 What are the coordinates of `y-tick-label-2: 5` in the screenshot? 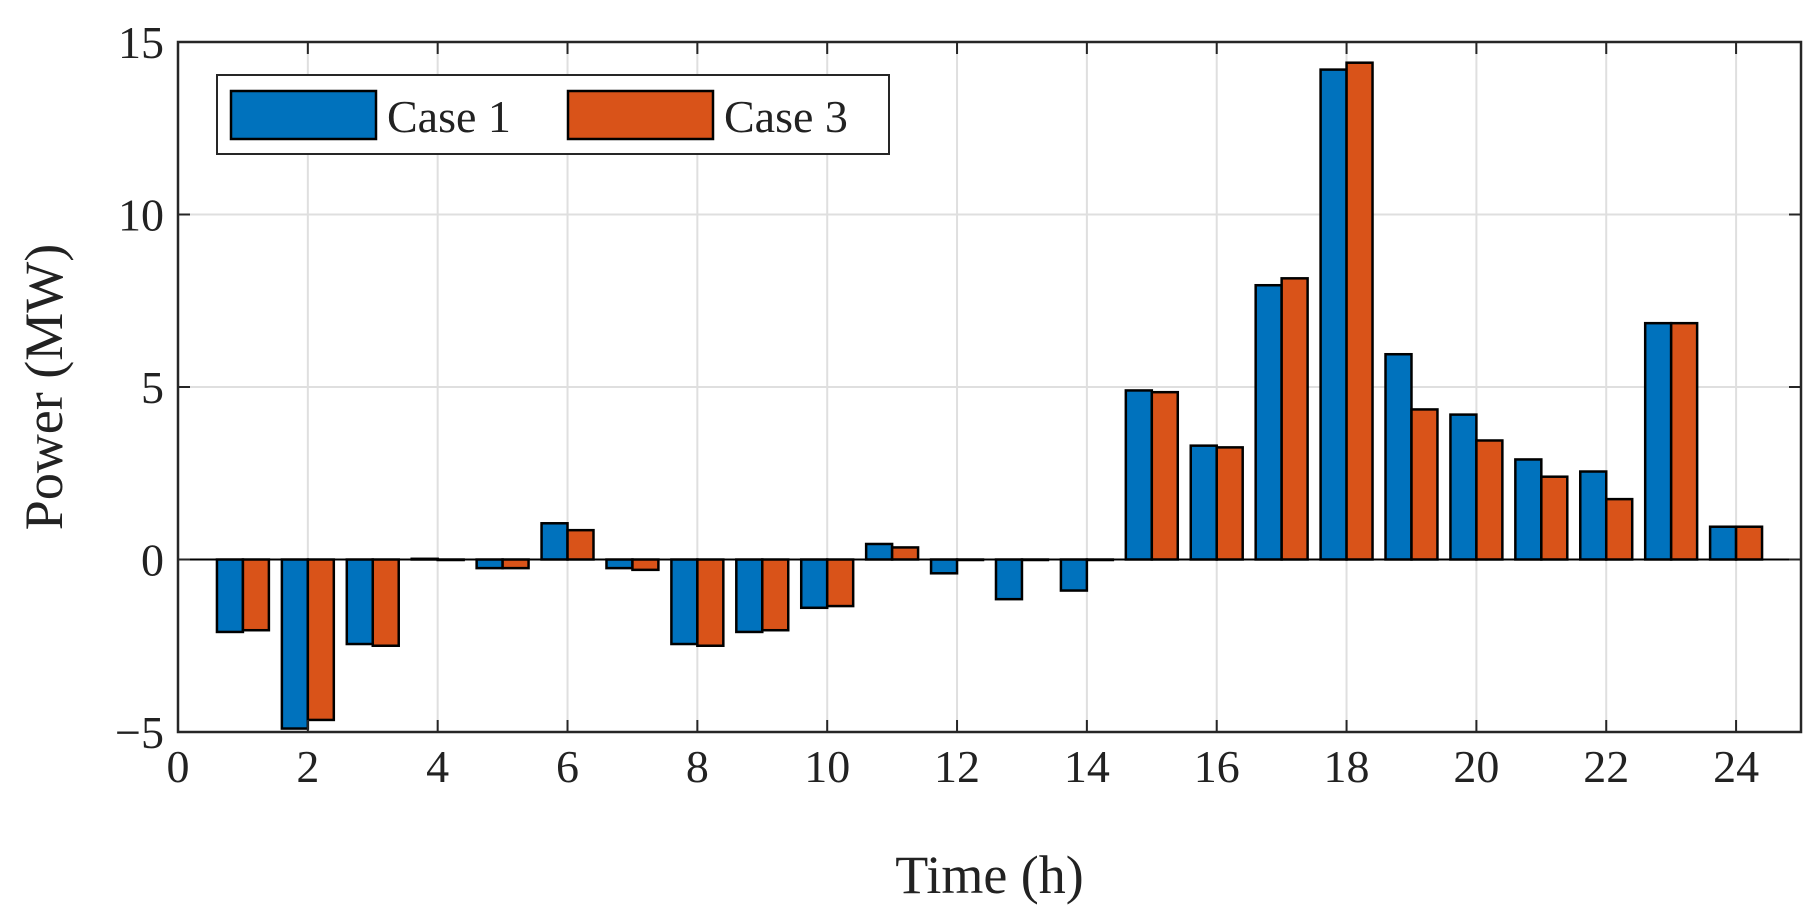 It's located at (152, 387).